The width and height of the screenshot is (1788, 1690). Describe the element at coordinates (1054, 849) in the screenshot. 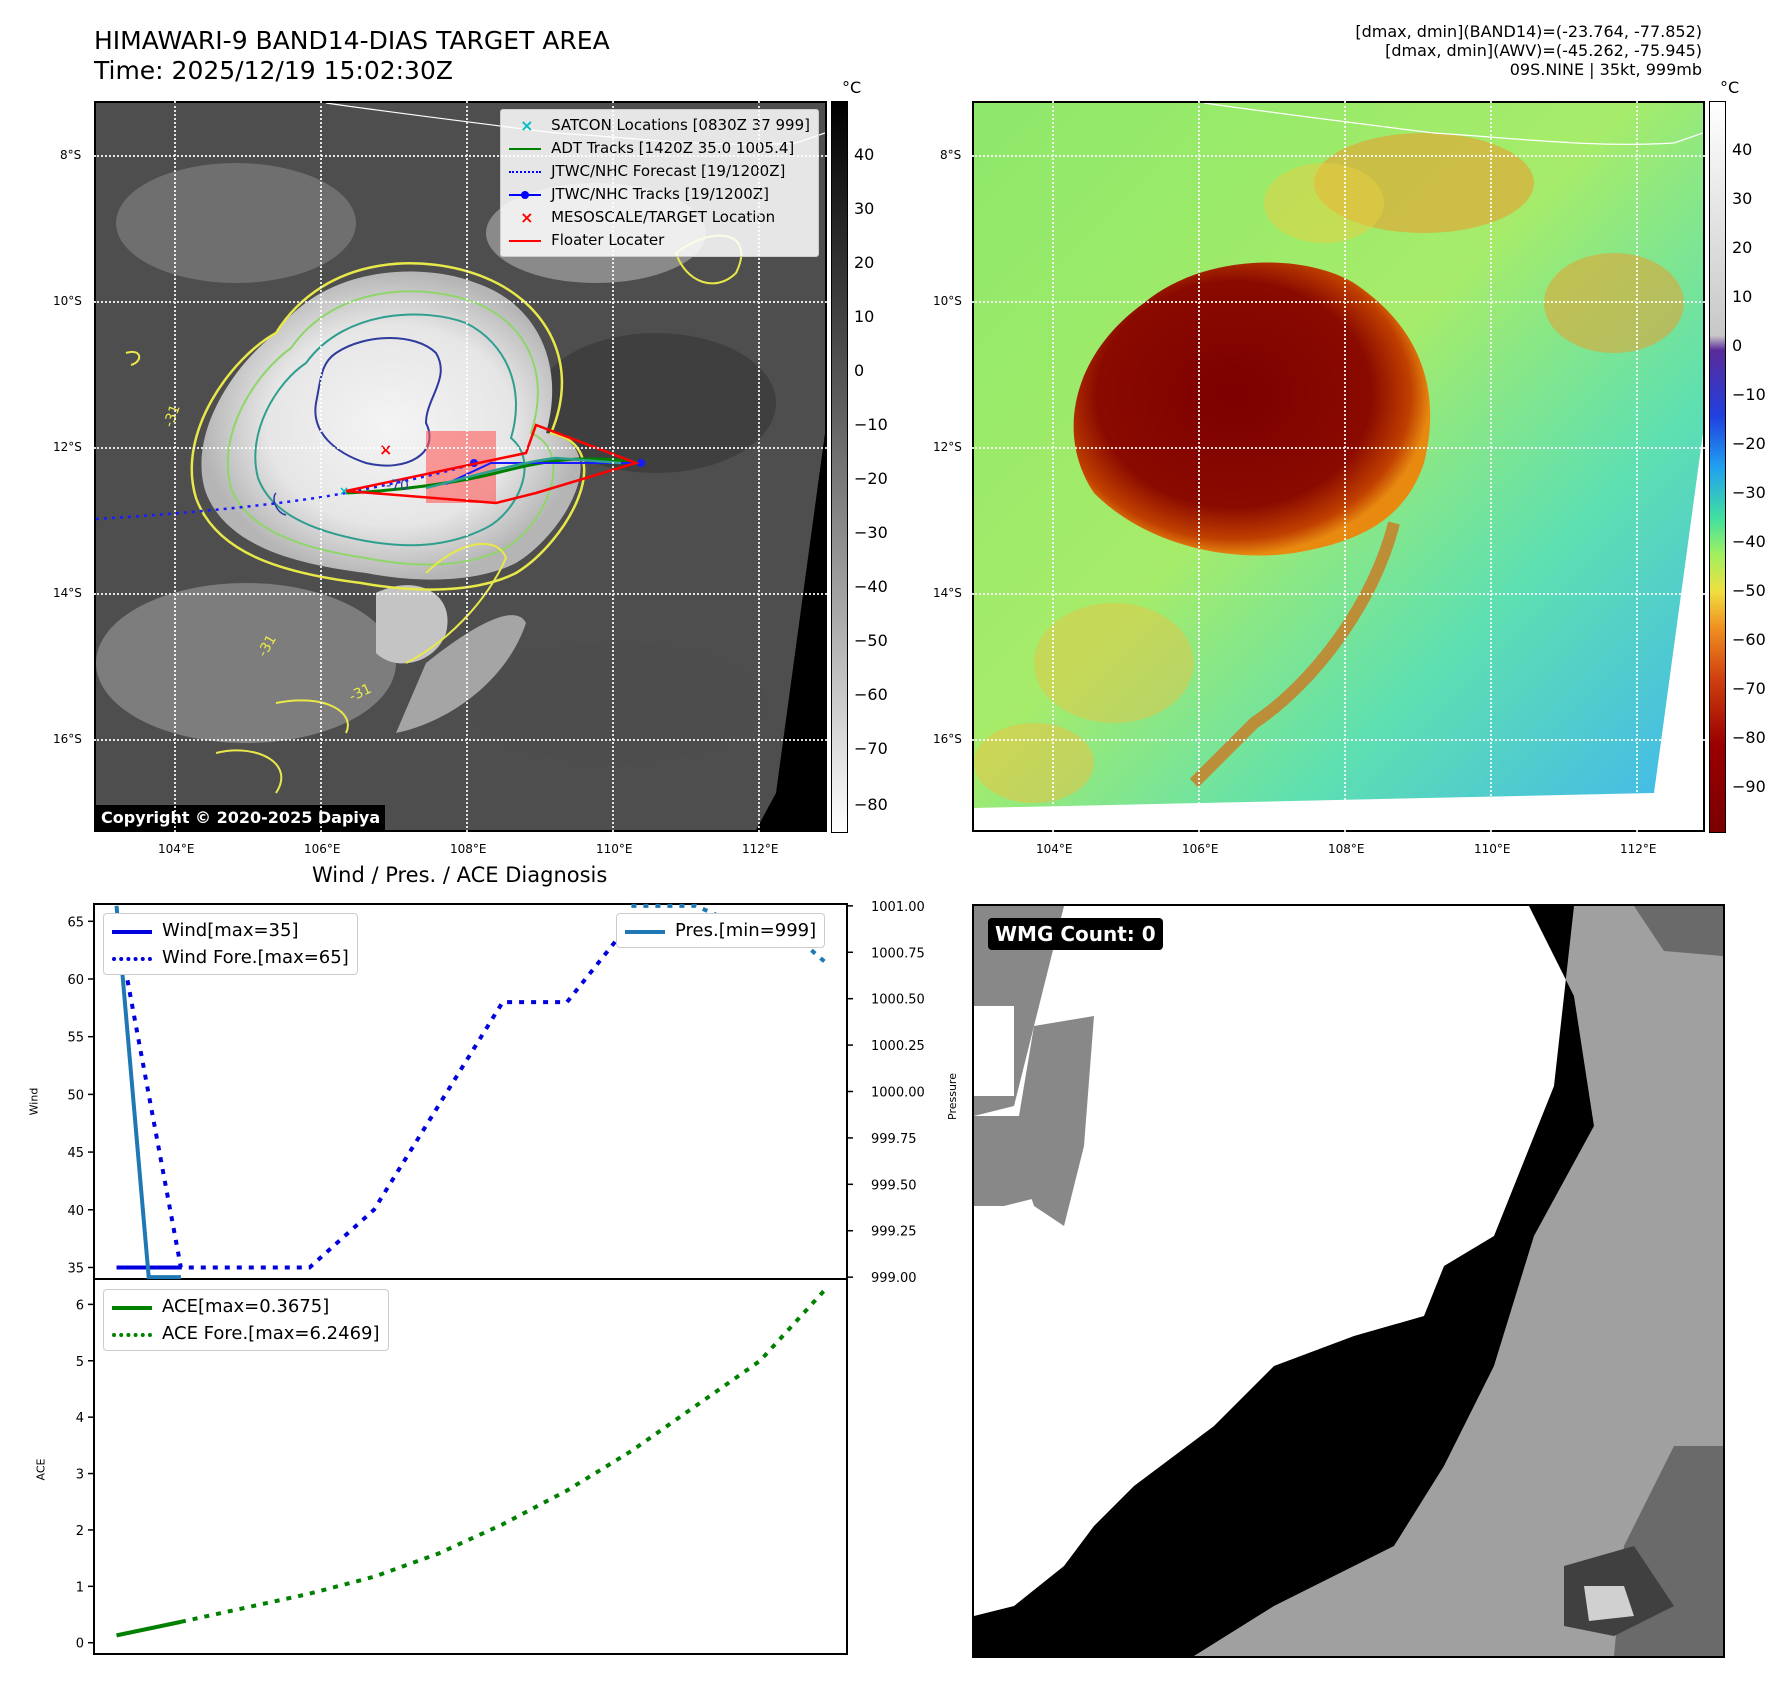

I see `lon-tick: 104°E` at that location.